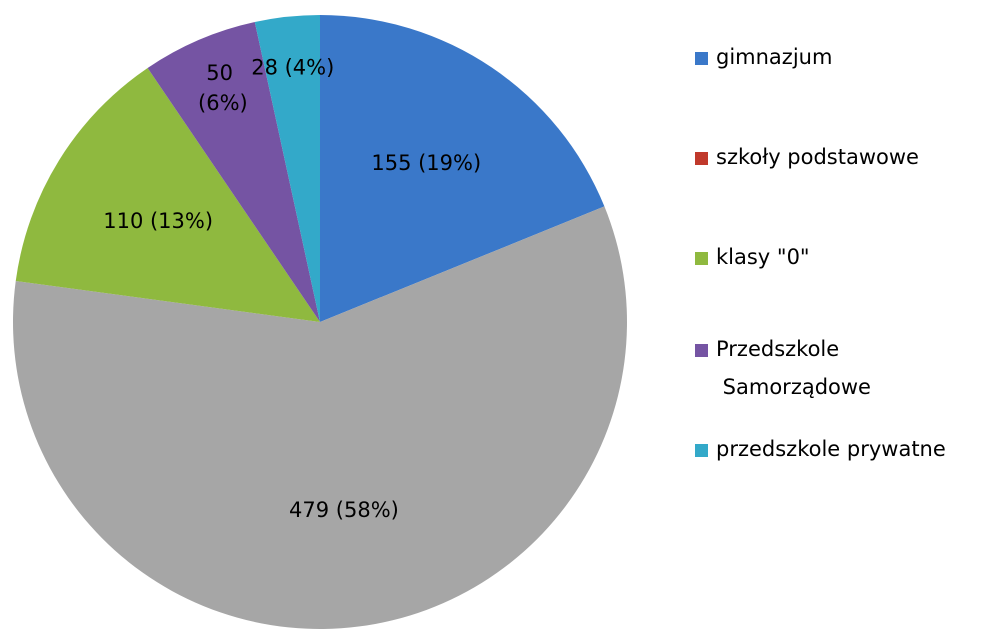 The height and width of the screenshot is (630, 1005). I want to click on legend-label: gimnazjum, so click(774, 57).